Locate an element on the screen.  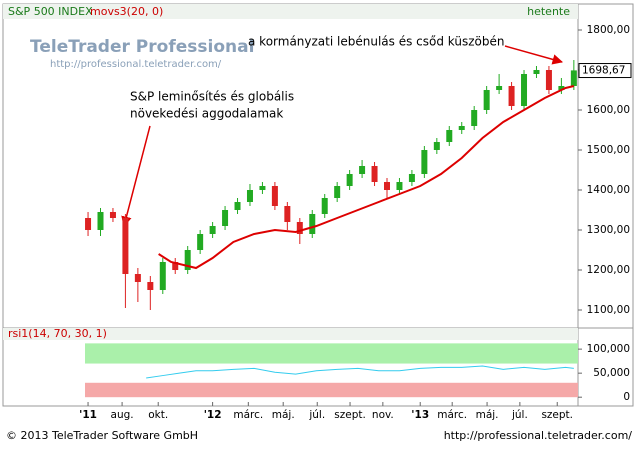
annotation: növekedési aggodalamak is located at coordinates (206, 114).